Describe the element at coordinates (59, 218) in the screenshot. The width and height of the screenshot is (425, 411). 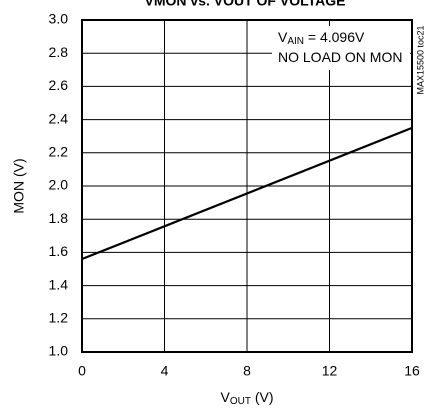
I see `y-tick-label: 1.8` at that location.